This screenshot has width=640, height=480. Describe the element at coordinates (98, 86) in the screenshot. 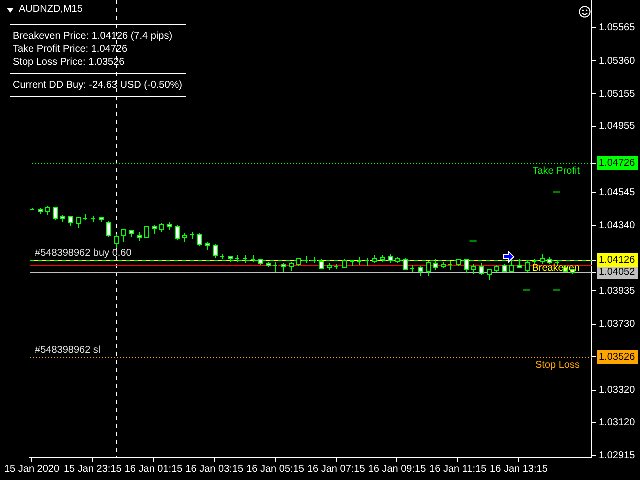

I see `annotation: Current DD Buy: -24.63 USD (-0.50%)` at that location.